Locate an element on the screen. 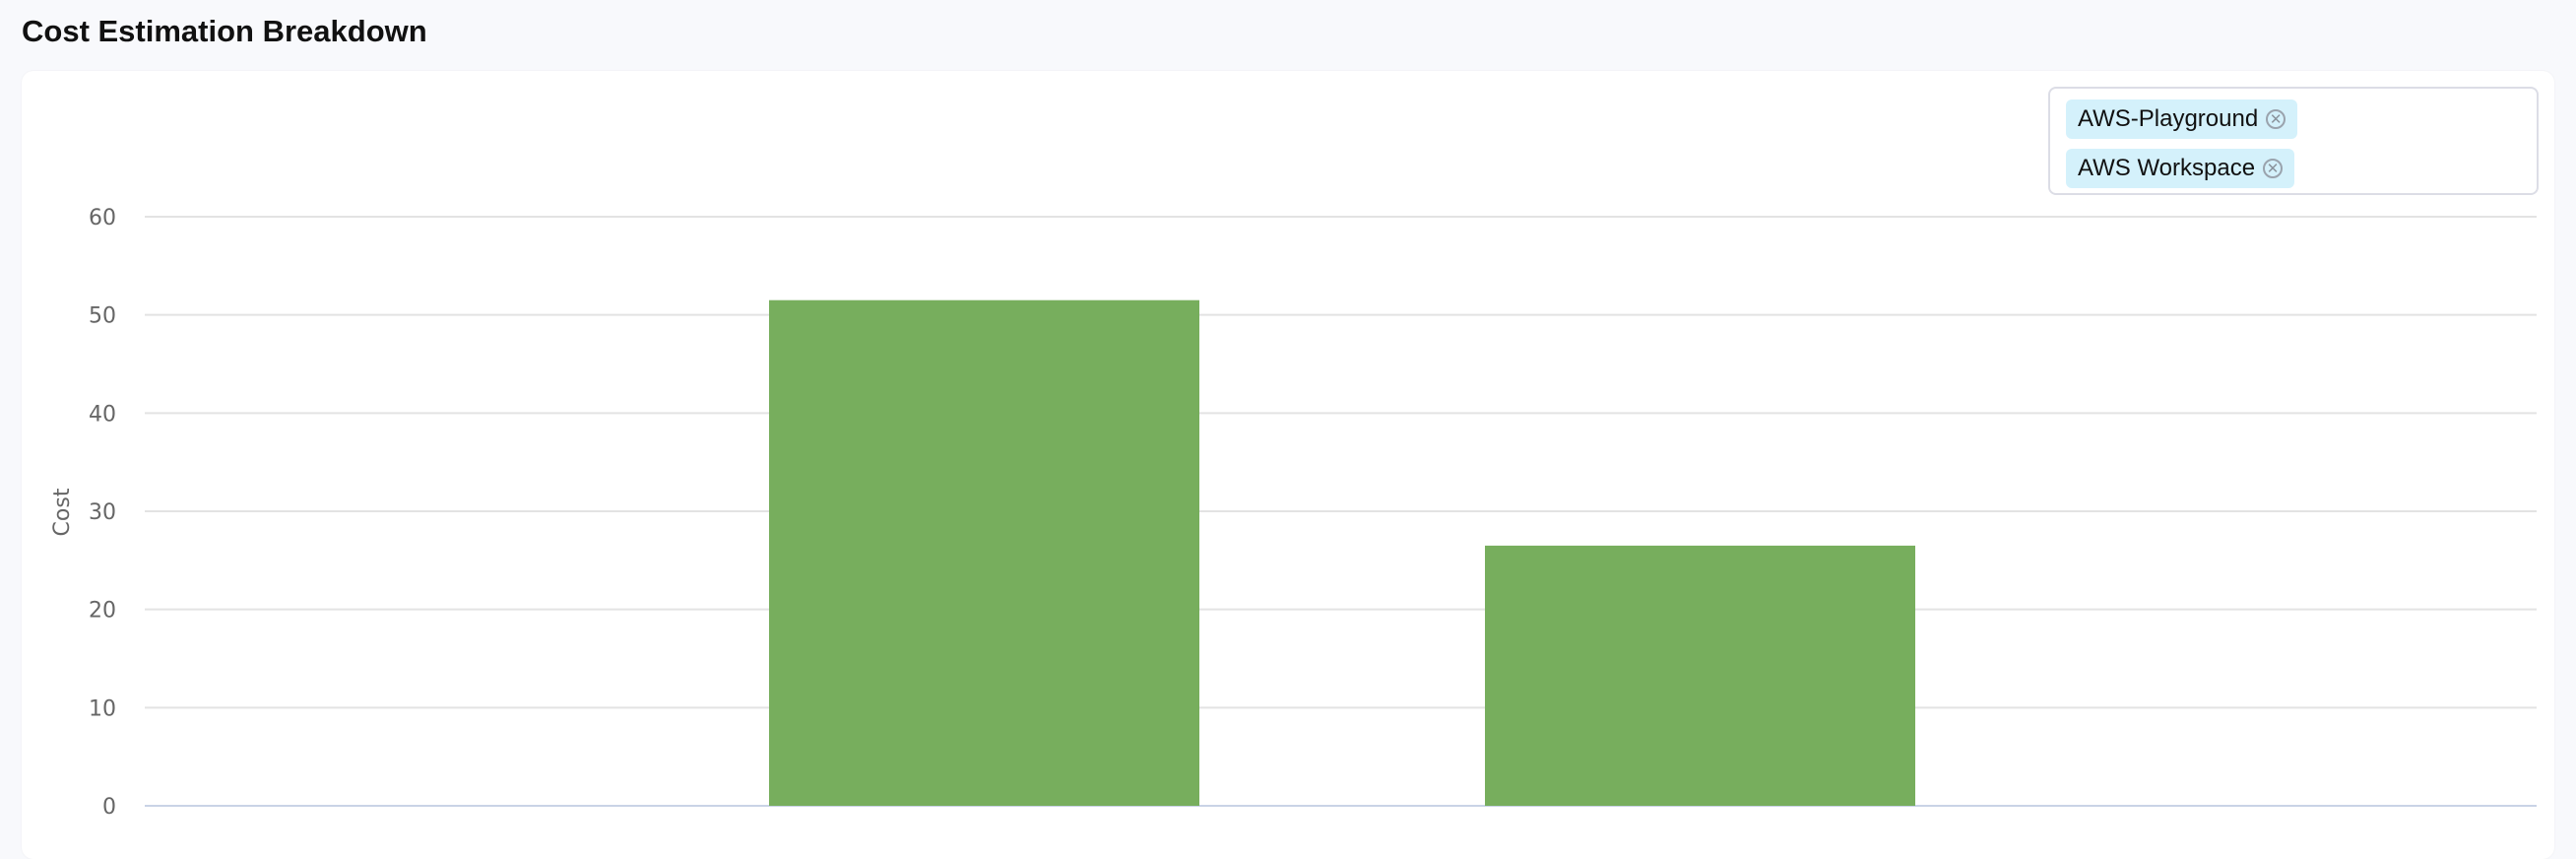 The width and height of the screenshot is (2576, 859). filter-chip-aws-workspace: AWS Workspace ✕ is located at coordinates (2180, 169).